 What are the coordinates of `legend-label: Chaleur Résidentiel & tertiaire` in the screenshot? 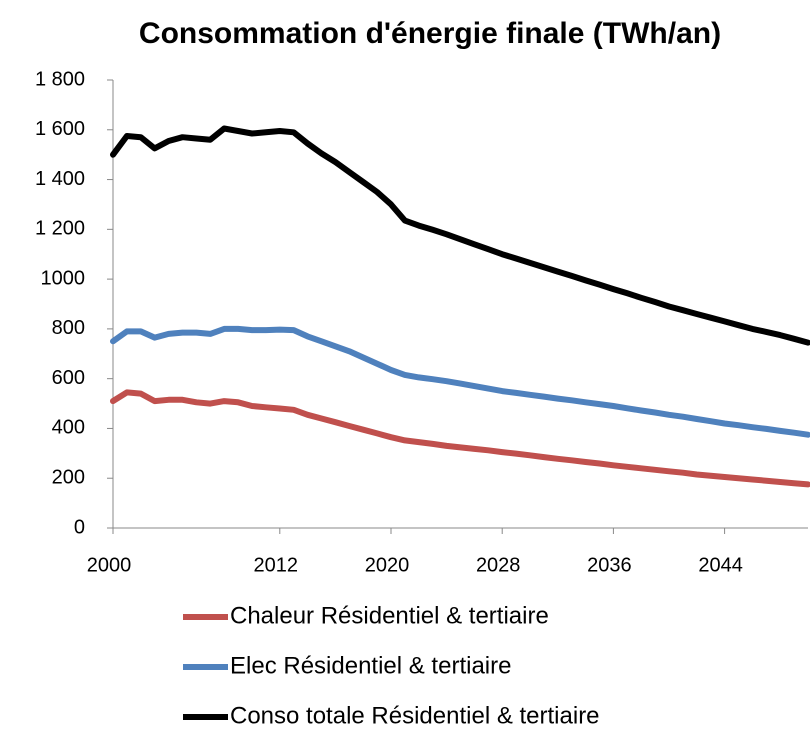 It's located at (389, 615).